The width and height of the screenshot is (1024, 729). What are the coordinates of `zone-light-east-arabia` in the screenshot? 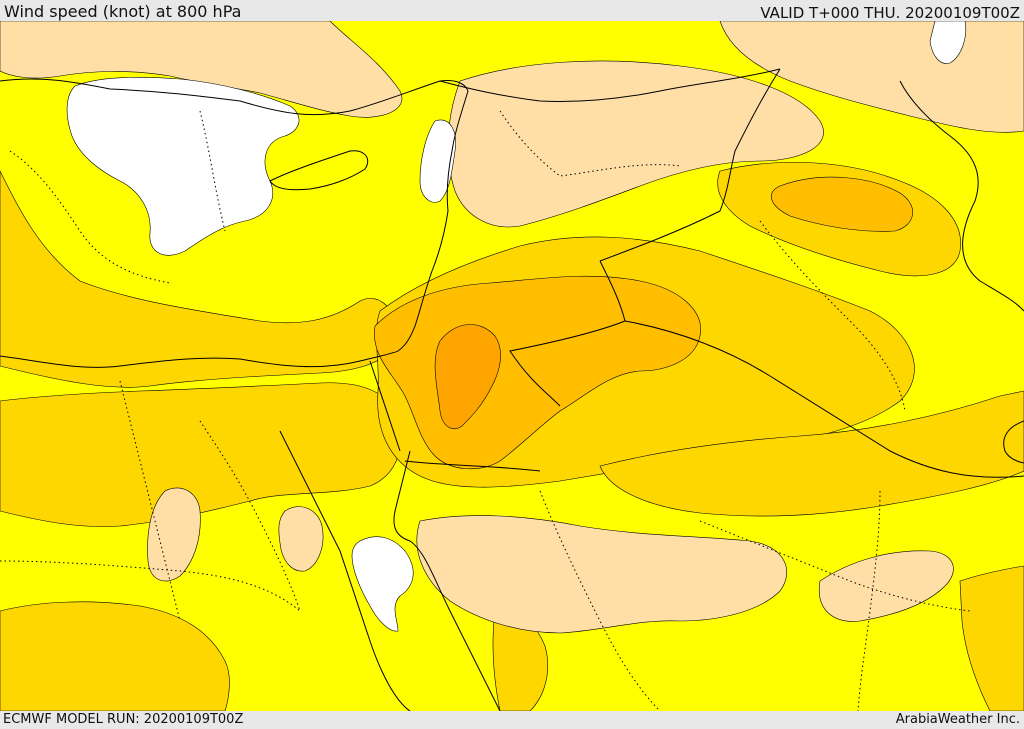 It's located at (886, 586).